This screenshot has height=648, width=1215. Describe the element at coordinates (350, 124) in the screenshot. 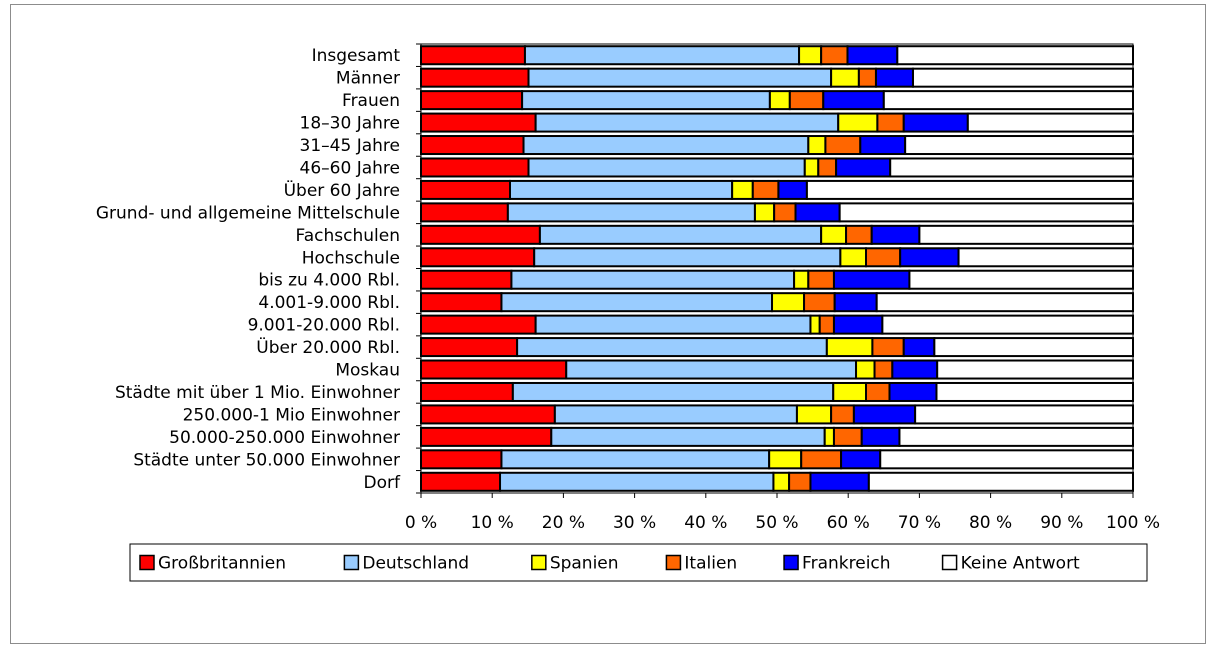

I see `category-label: 18–30 Jahre` at that location.